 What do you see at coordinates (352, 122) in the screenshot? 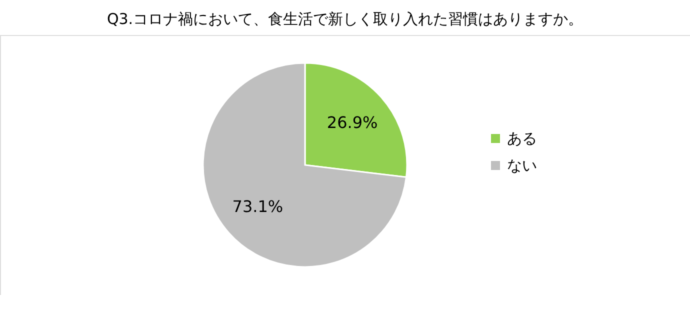
I see `data-label: 26.9%` at bounding box center [352, 122].